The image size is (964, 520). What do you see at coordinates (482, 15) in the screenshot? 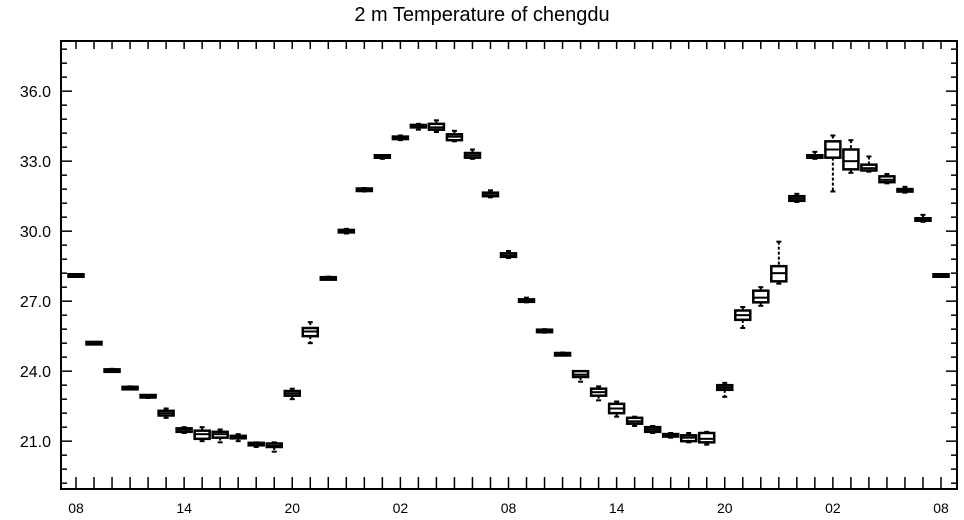
I see `chart-title: 2 m Temperature of chengdu` at bounding box center [482, 15].